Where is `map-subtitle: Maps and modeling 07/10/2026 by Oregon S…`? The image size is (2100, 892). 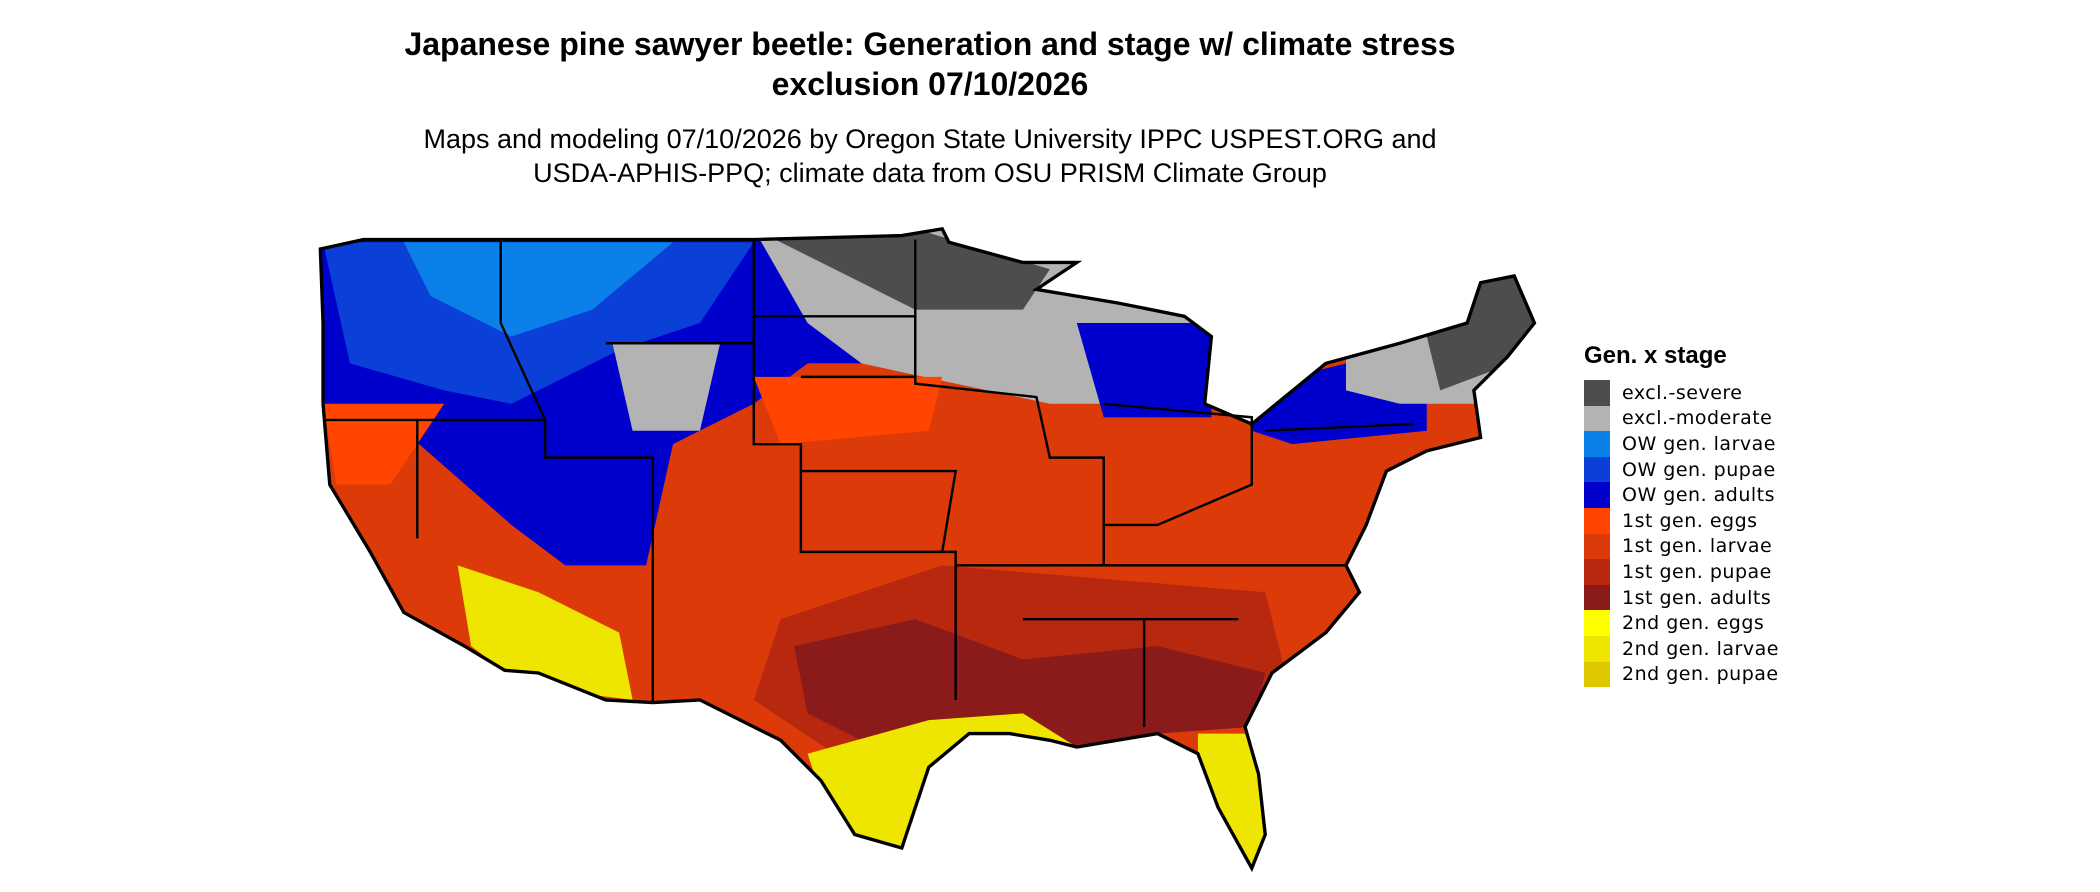 map-subtitle: Maps and modeling 07/10/2026 by Oregon S… is located at coordinates (930, 156).